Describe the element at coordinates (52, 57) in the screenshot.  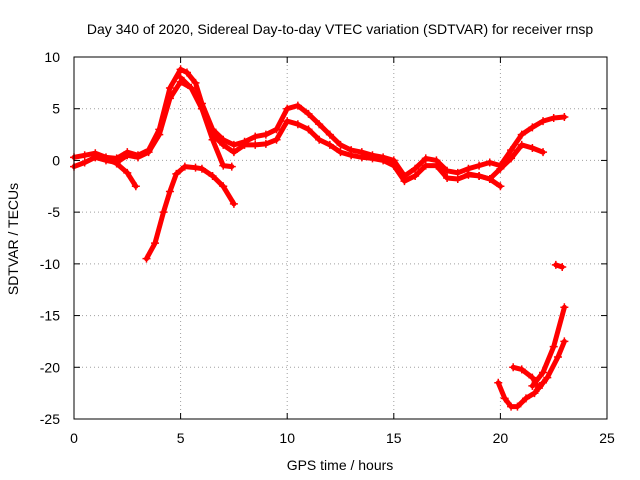
I see `y-tick-label: 10` at that location.